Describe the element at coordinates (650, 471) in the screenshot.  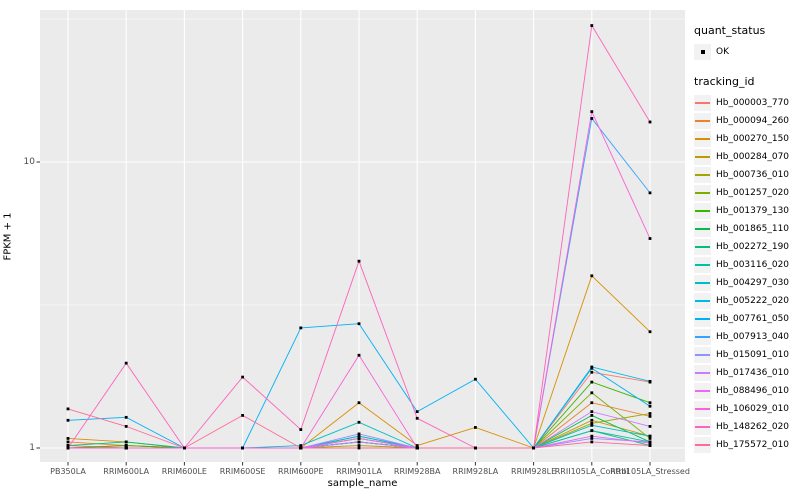
I see `x-tick-label: RRII105LA_Stressed` at that location.